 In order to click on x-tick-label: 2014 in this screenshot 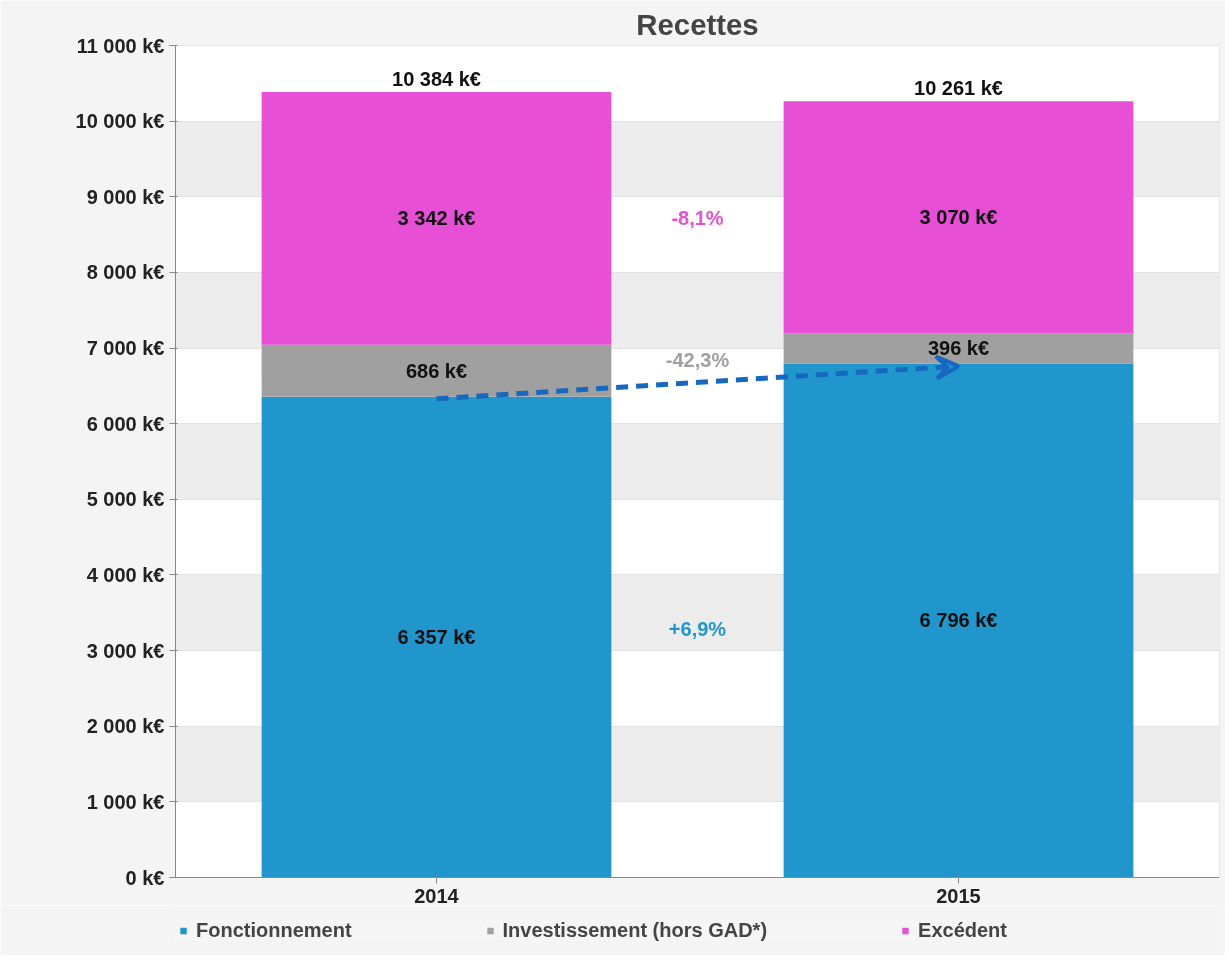, I will do `click(437, 895)`.